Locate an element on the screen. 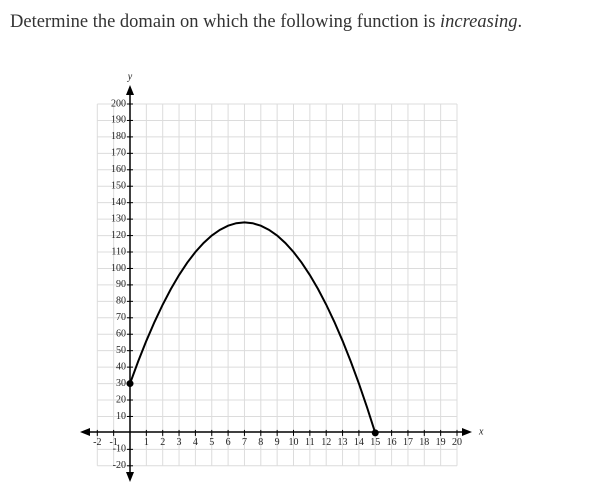 This screenshot has width=602, height=497. x-tick-label: 16 is located at coordinates (392, 442).